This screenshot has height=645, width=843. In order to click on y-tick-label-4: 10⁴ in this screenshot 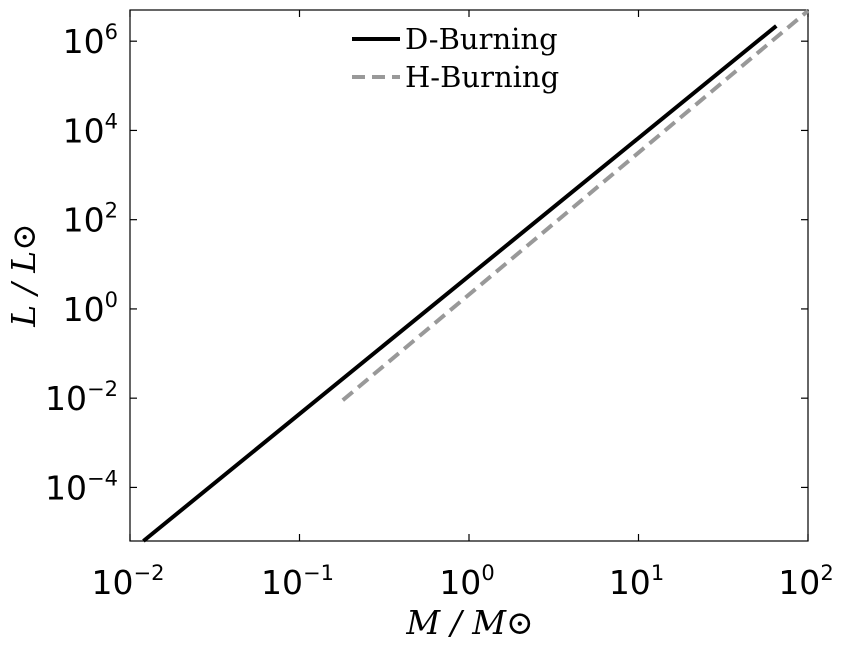, I will do `click(90, 129)`.